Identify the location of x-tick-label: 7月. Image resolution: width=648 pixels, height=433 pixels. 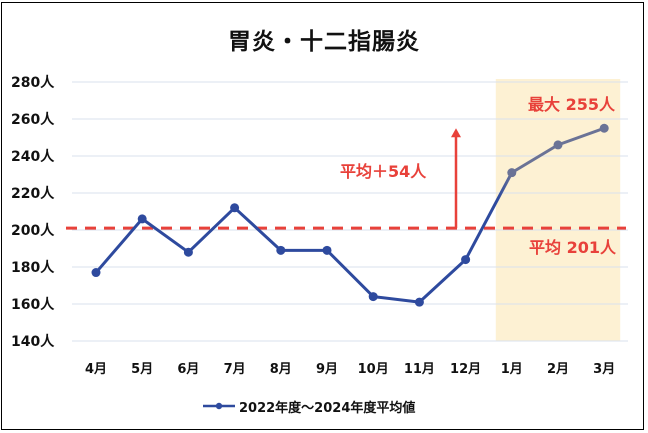
(235, 369).